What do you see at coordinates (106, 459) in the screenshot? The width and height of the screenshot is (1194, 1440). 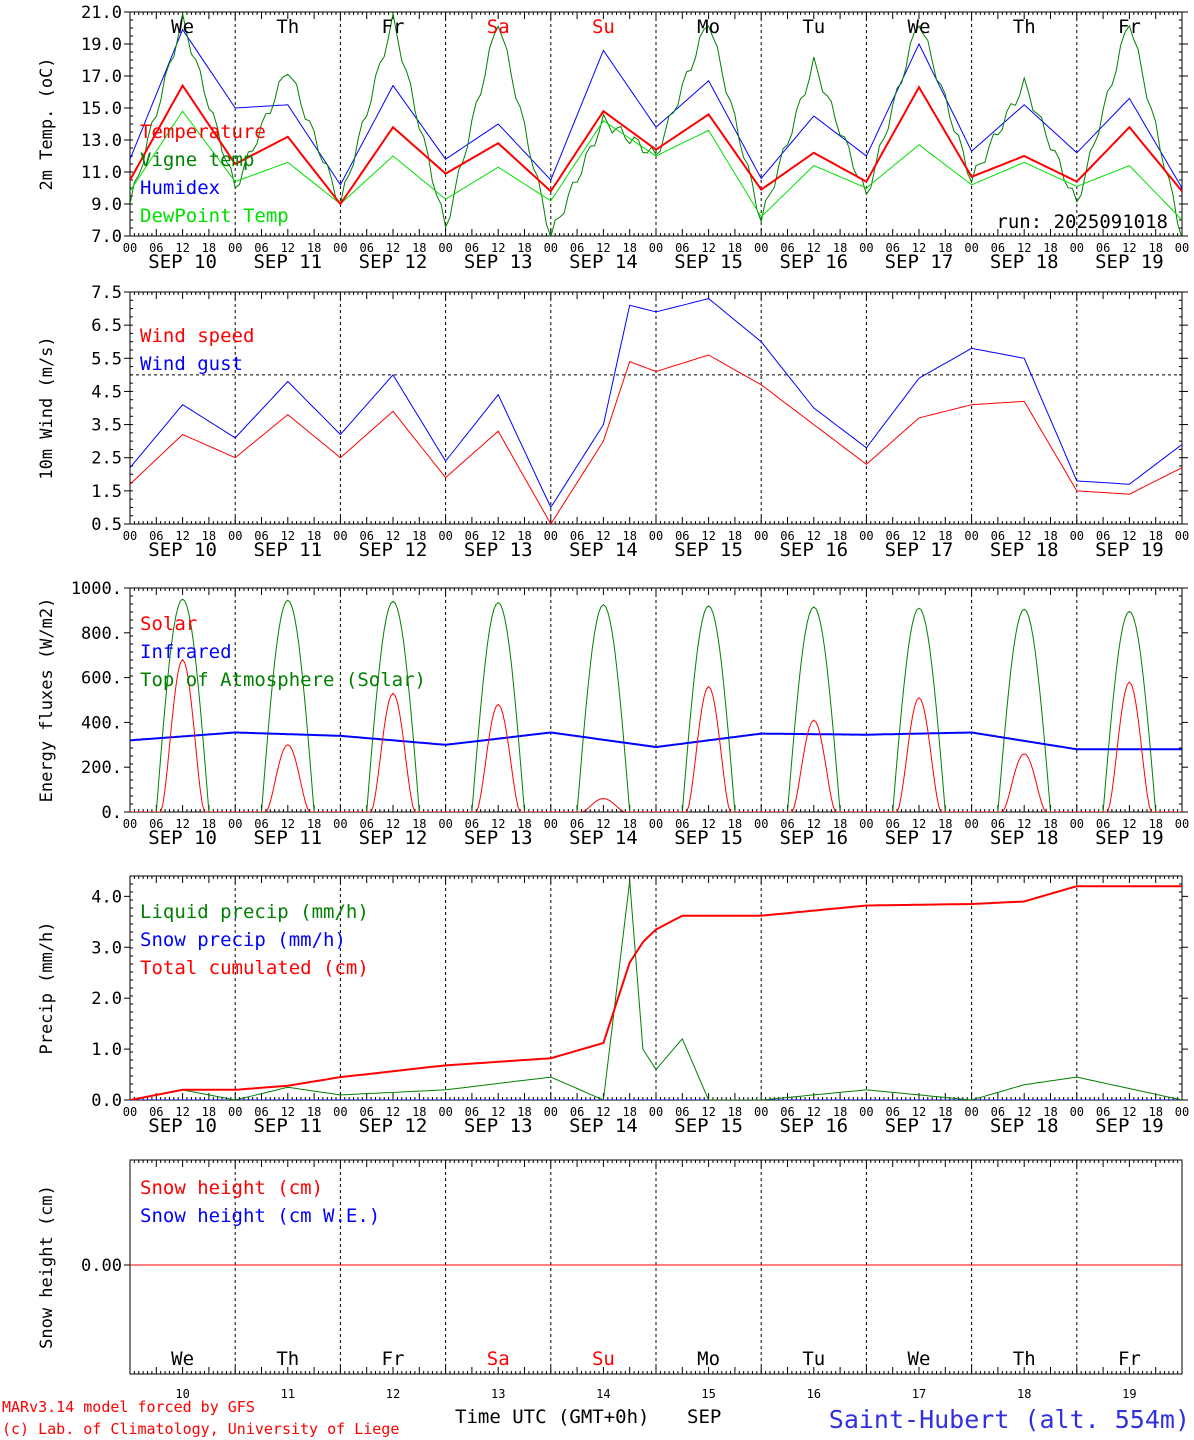 I see `y-tick-label: 2.5` at bounding box center [106, 459].